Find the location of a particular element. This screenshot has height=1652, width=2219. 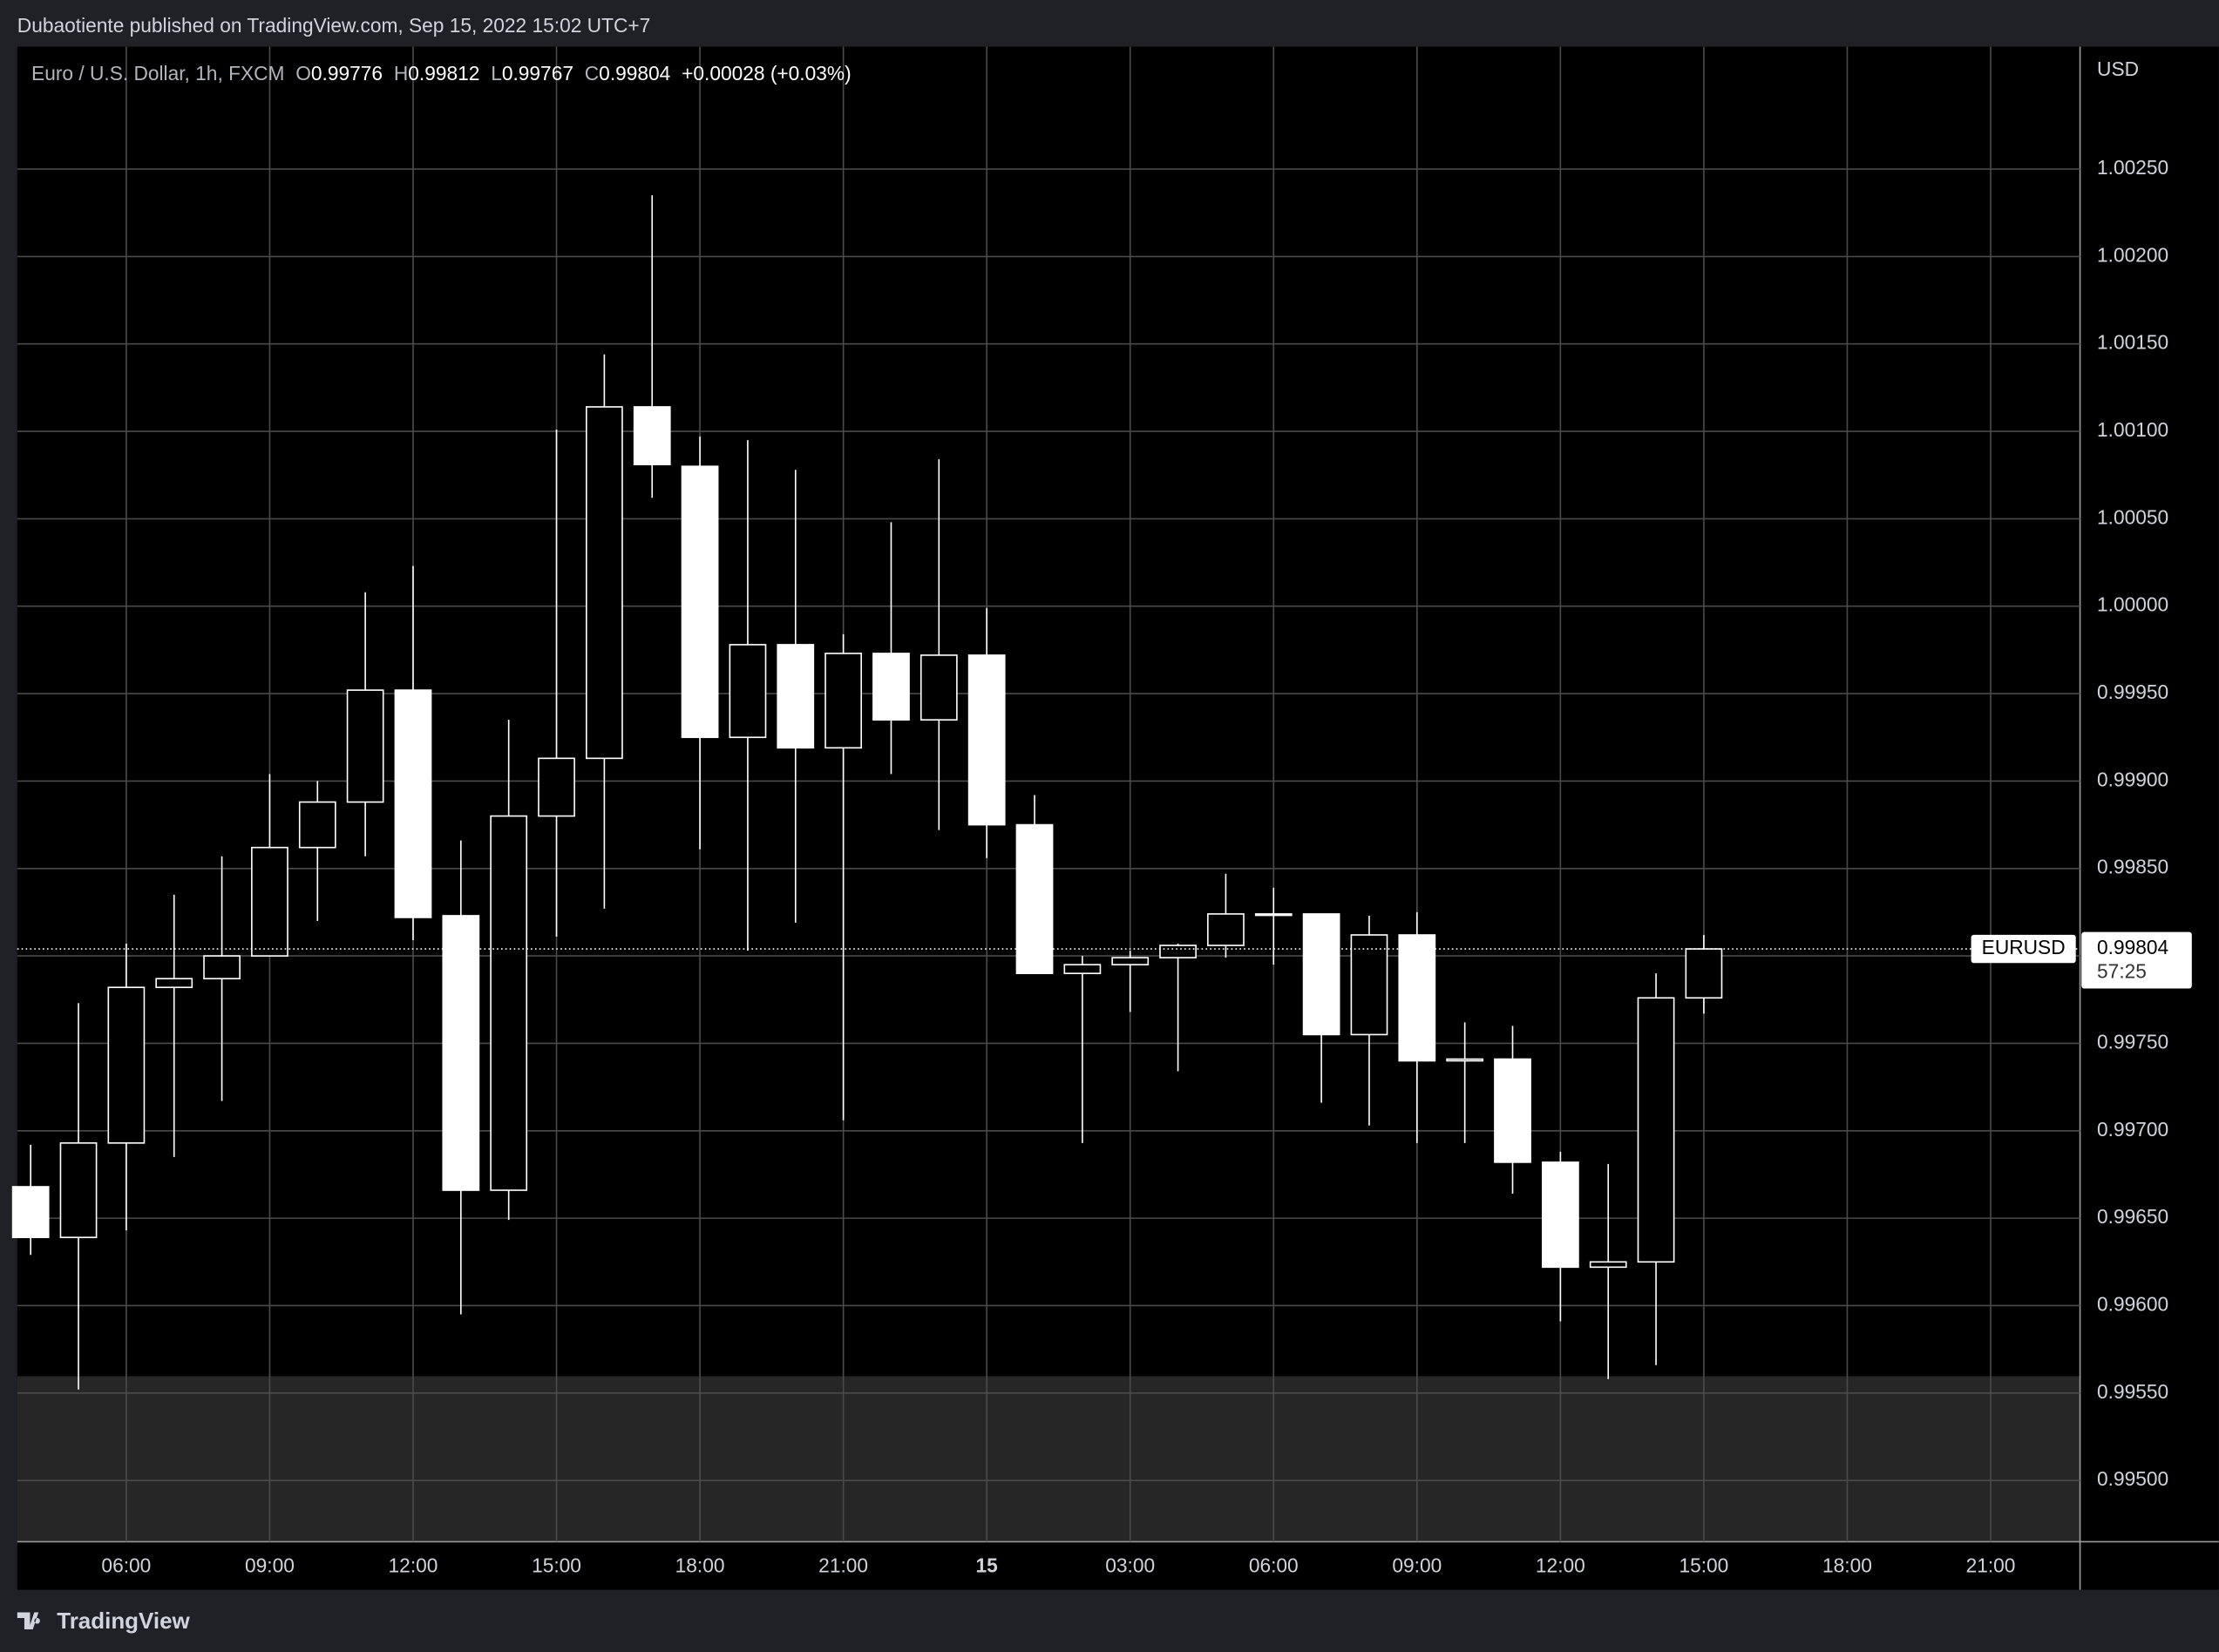

countdown: 57:25 is located at coordinates (2122, 972).